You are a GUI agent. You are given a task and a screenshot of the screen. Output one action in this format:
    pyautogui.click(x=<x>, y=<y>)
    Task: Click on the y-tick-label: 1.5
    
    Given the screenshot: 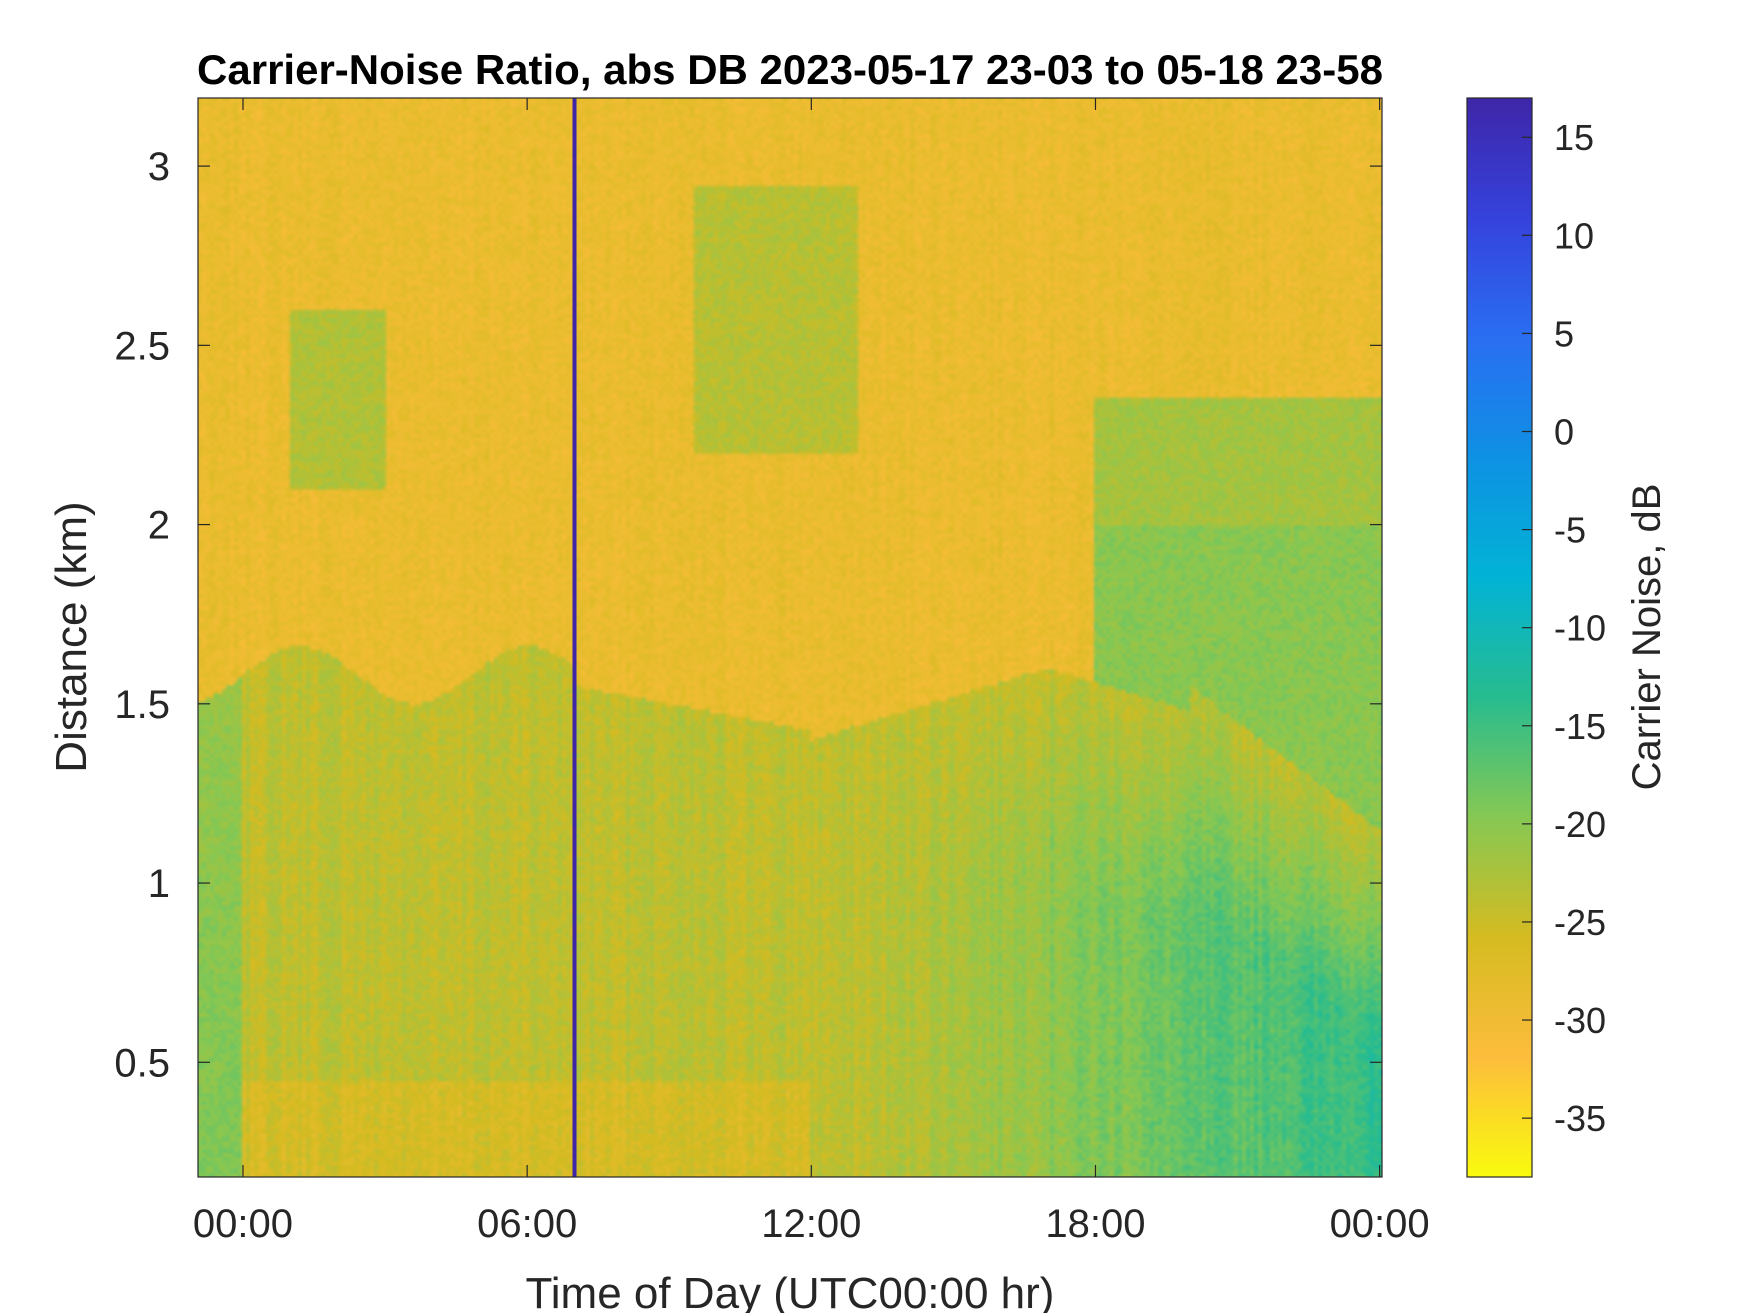 What is the action you would take?
    pyautogui.click(x=142, y=705)
    